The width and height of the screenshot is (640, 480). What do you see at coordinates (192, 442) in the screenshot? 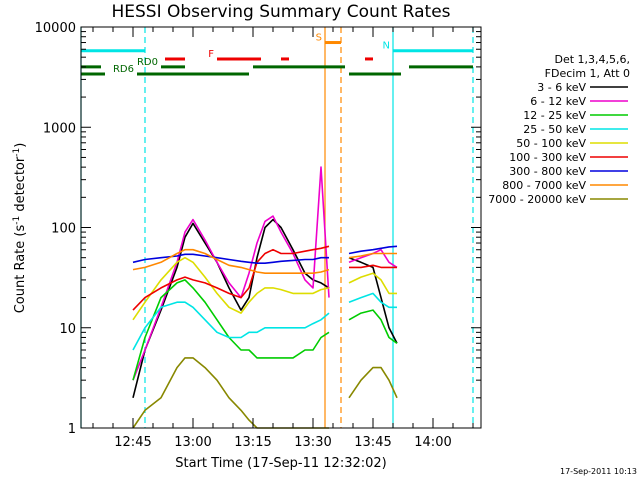
I see `x-tick-label-1: 13:00` at bounding box center [192, 442].